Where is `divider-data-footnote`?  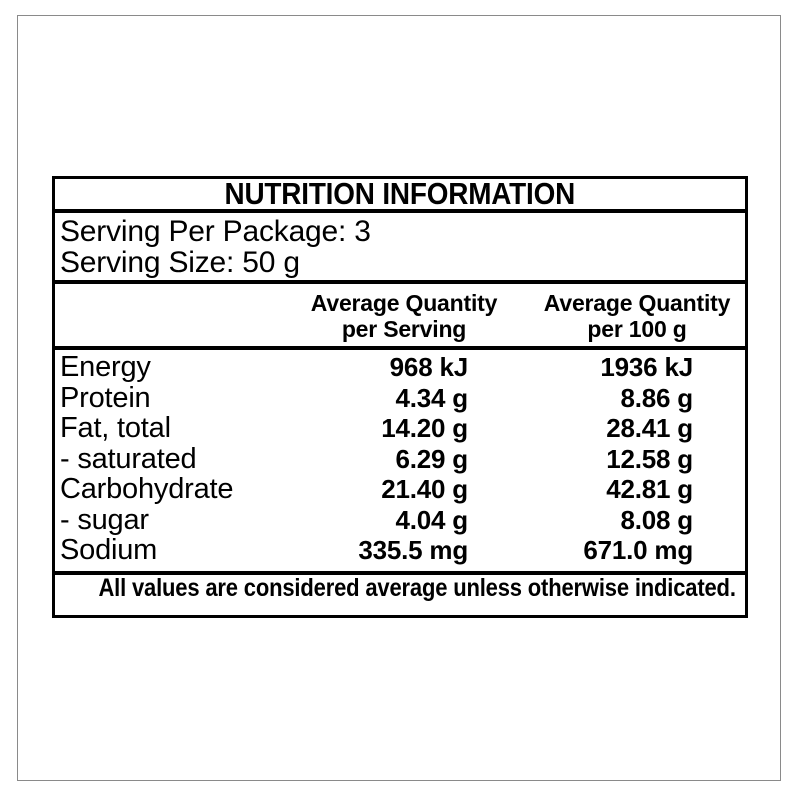
divider-data-footnote is located at coordinates (400, 573).